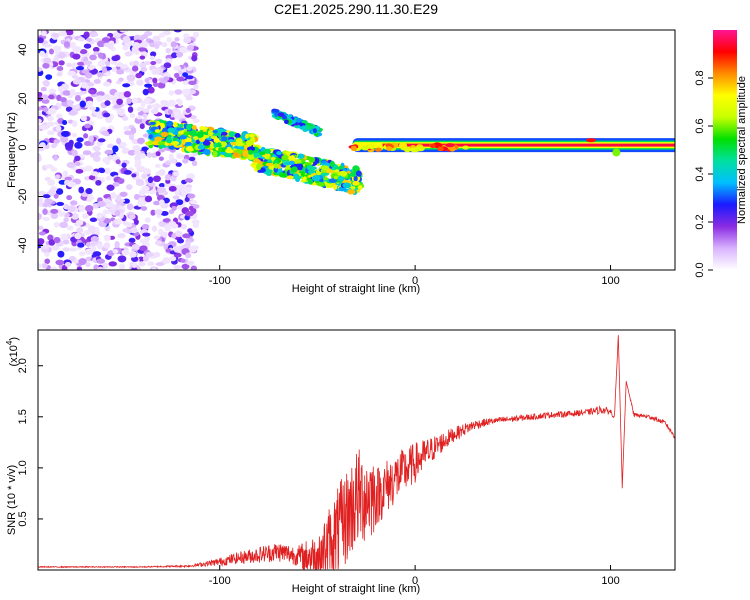 The width and height of the screenshot is (750, 600). What do you see at coordinates (700, 221) in the screenshot?
I see `colorbar-tick-label: 0.2` at bounding box center [700, 221].